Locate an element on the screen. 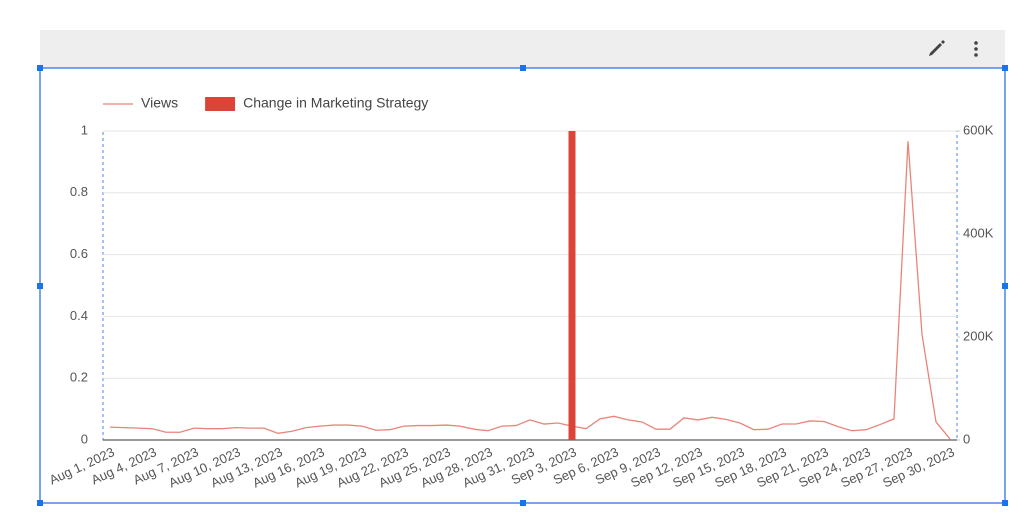  y-tick-label: 0.2 is located at coordinates (79, 377).